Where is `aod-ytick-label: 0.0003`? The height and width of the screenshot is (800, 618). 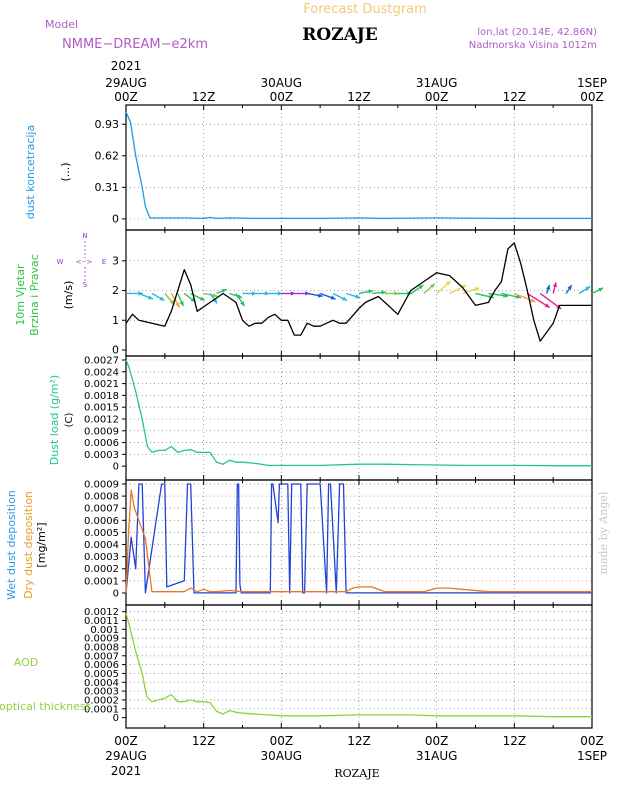
aod-ytick-label: 0.0003 is located at coordinates (101, 692).